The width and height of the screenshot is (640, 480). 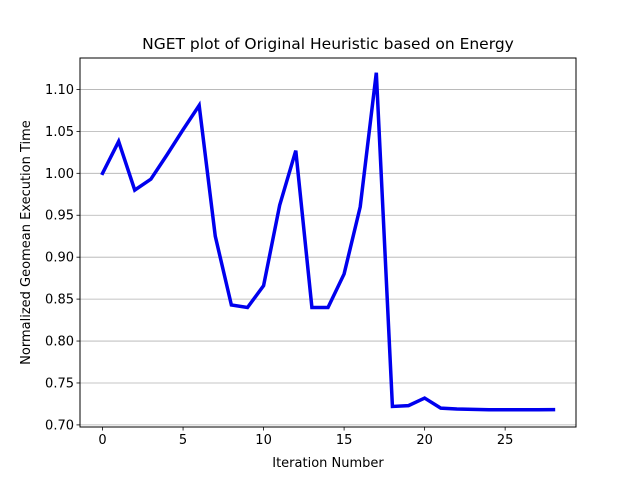 I want to click on y-tick-label: 1.10, so click(x=59, y=90).